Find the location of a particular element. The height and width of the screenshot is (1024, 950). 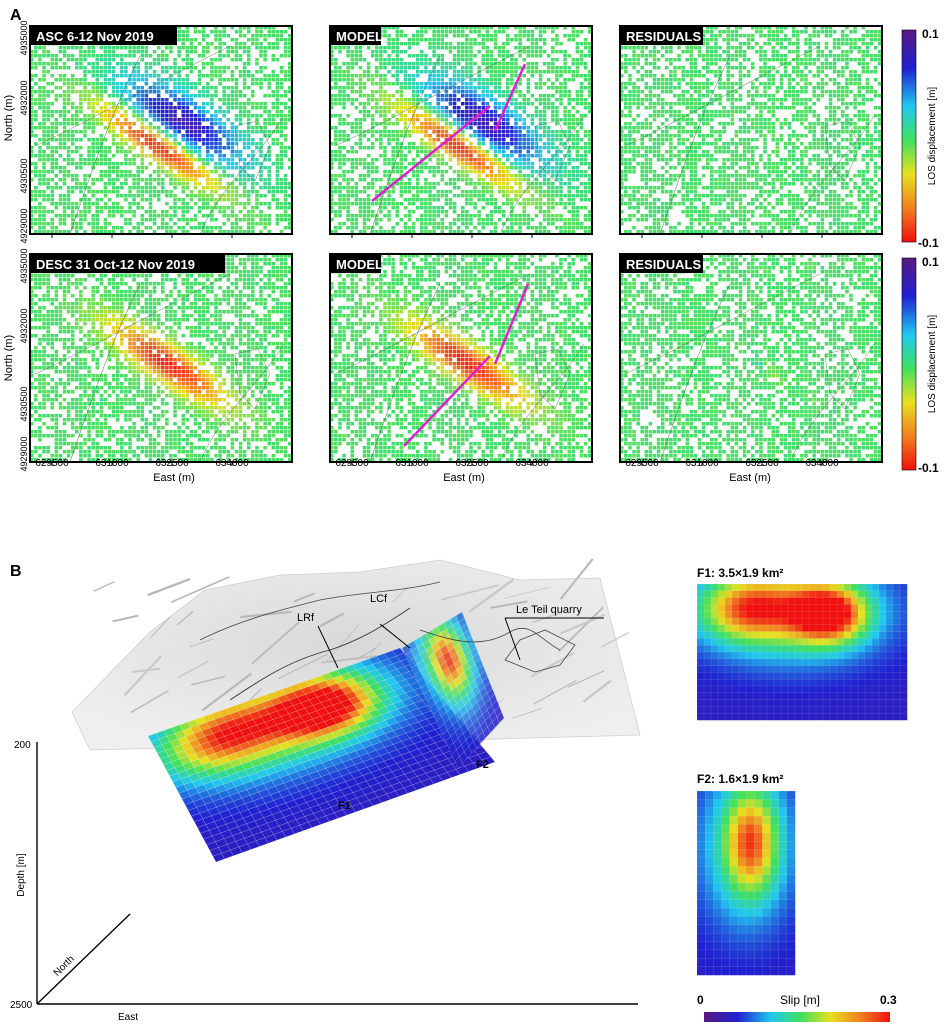

panel-title: DESC 31 Oct-12 Nov 2019 is located at coordinates (115, 264).